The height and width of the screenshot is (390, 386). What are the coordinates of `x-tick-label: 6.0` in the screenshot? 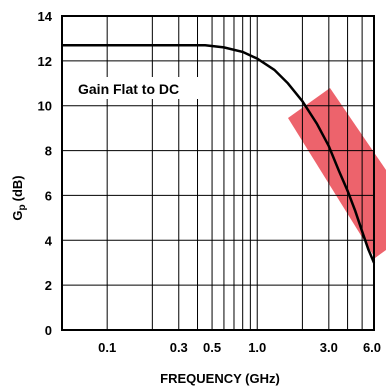 It's located at (372, 347).